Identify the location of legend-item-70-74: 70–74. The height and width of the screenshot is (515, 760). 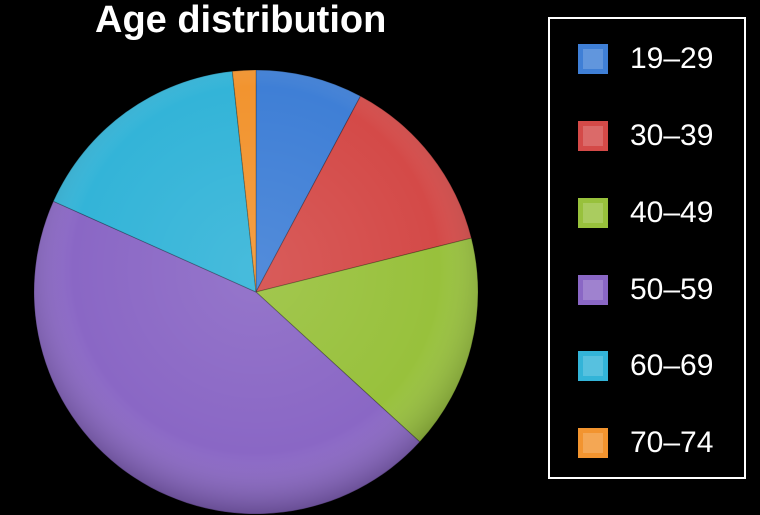
(645, 443).